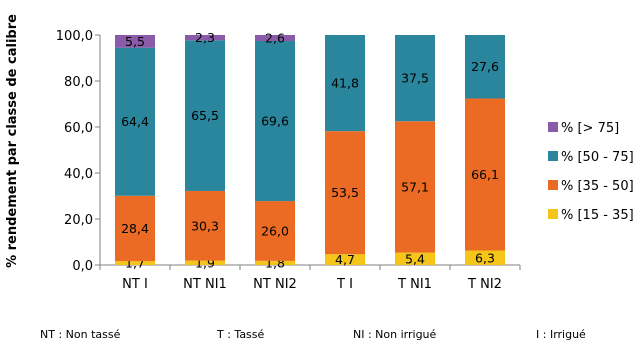 This screenshot has height=347, width=640. What do you see at coordinates (74, 36) in the screenshot?
I see `y-tick-label: 100,0` at bounding box center [74, 36].